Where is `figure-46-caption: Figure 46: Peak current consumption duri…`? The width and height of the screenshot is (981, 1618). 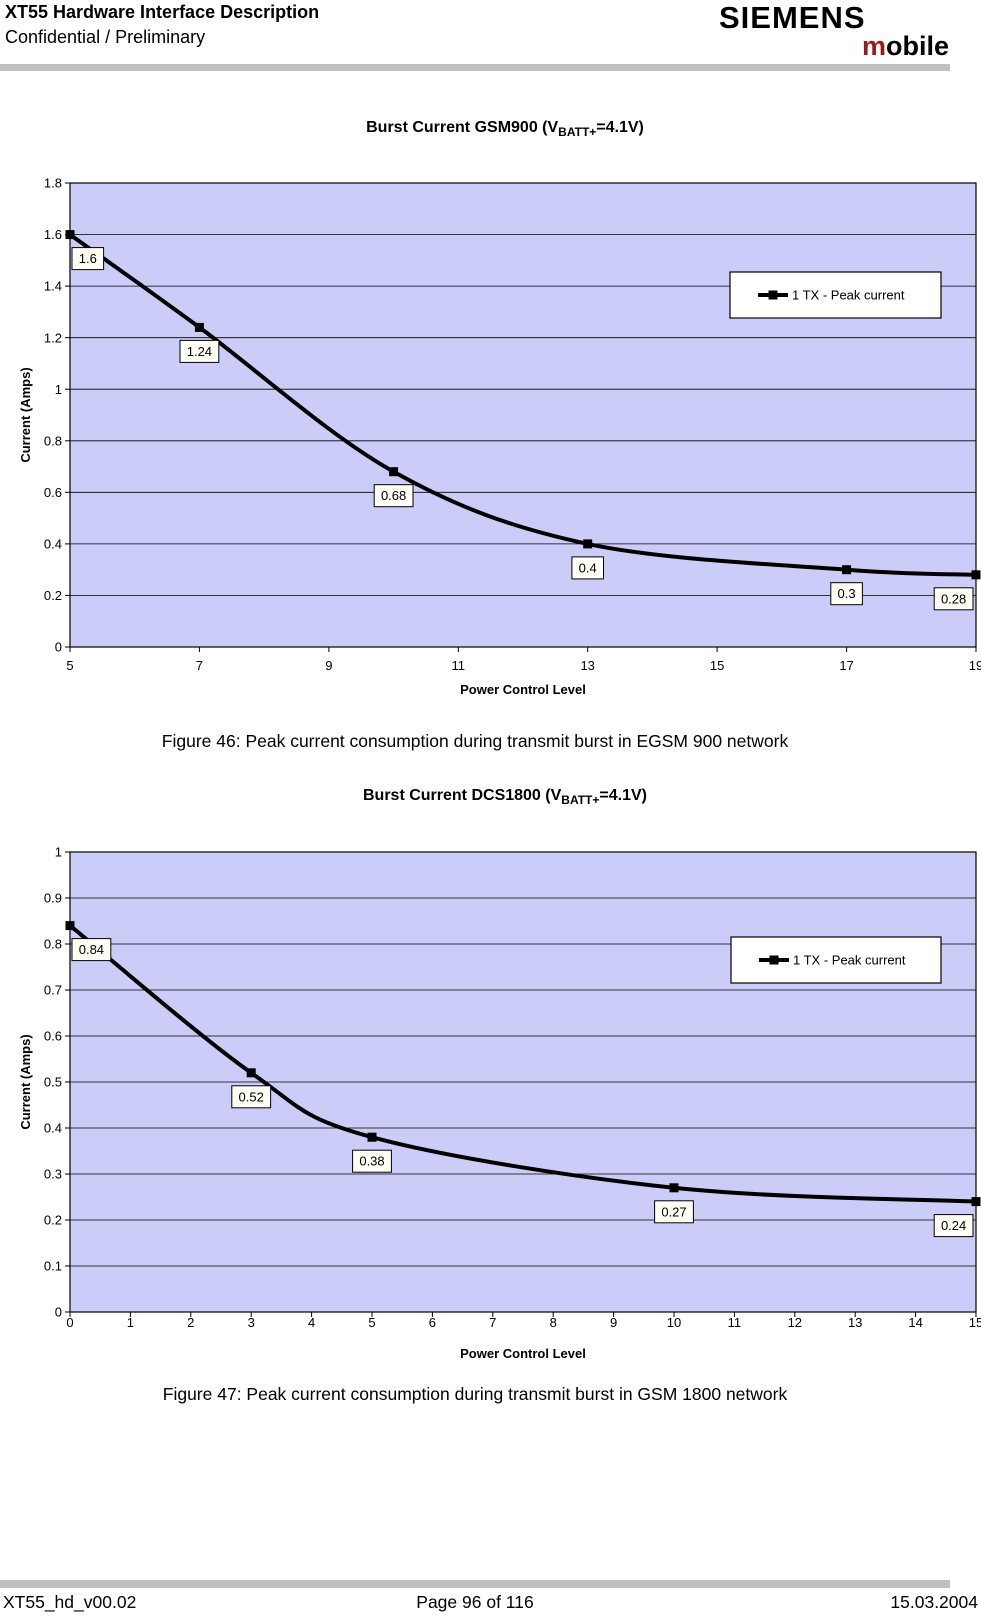 figure-46-caption: Figure 46: Peak current consumption duri… is located at coordinates (475, 741).